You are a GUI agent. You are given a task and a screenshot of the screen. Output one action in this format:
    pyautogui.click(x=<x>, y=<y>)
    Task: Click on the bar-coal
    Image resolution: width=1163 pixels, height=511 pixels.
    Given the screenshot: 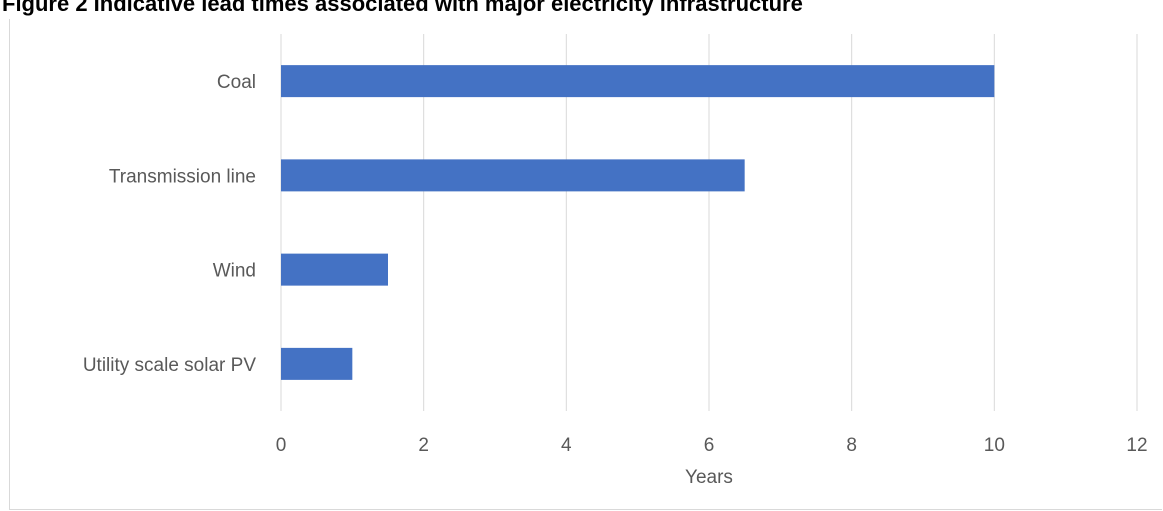 What is the action you would take?
    pyautogui.click(x=638, y=81)
    